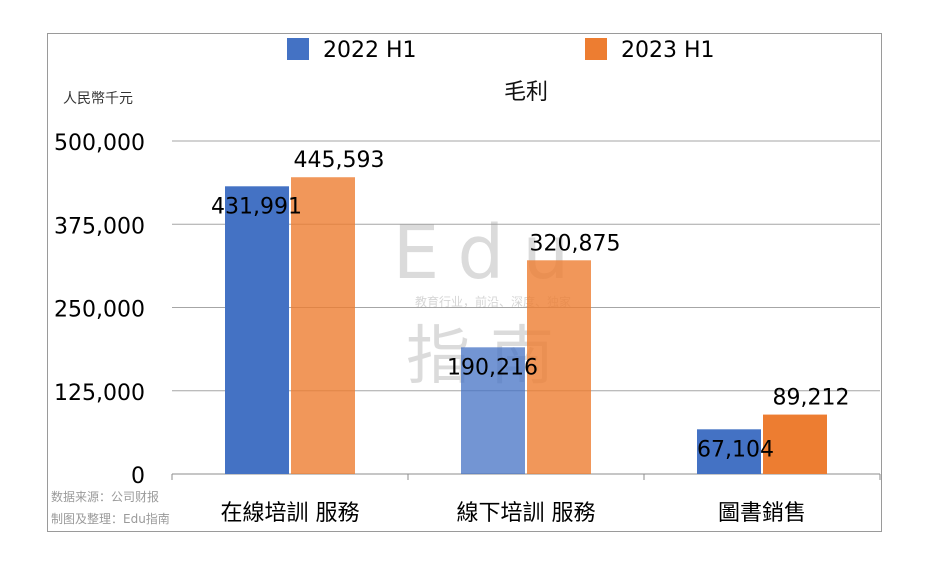  I want to click on x-axis-ticks: 在線培訓 服務 線下培訓 服務 圖書銷售, so click(514, 513).